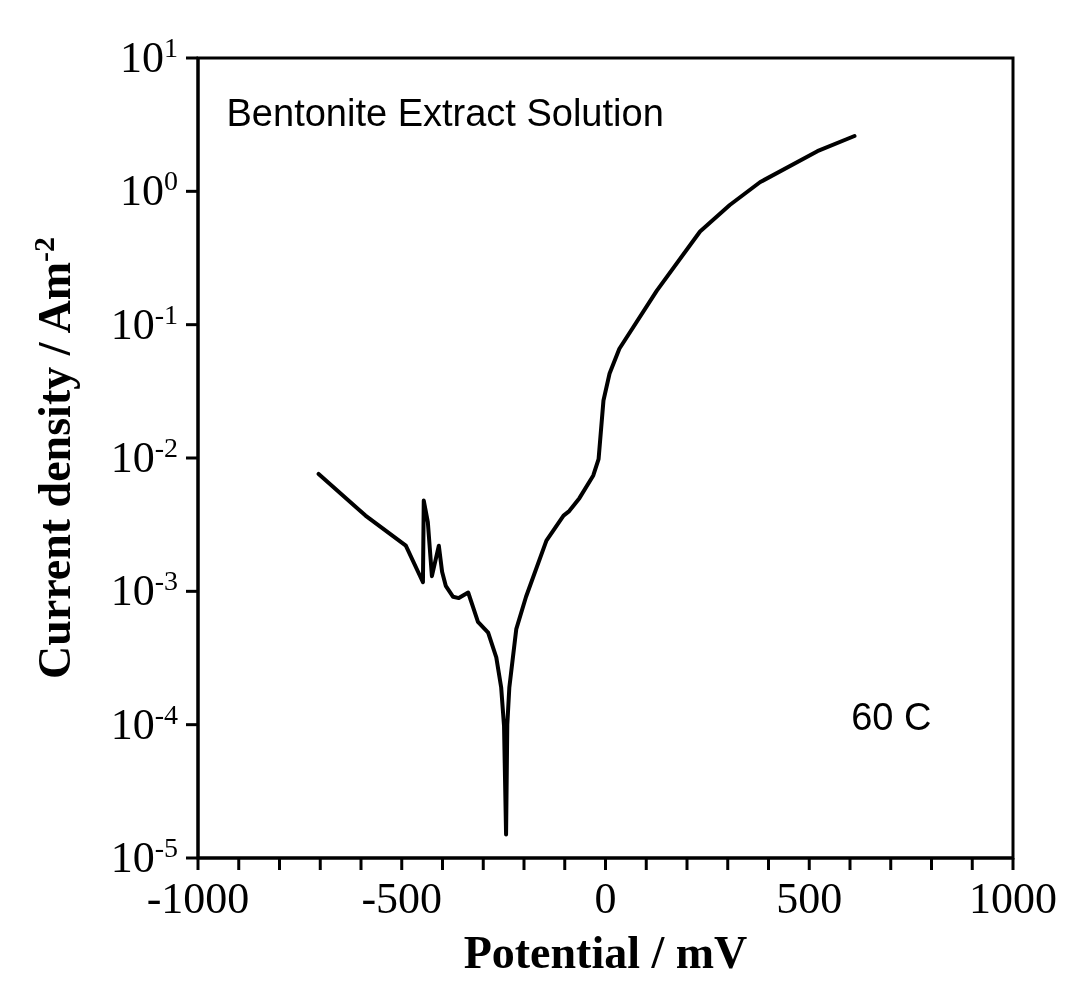  I want to click on annotation: Bentonite Extract Solution, so click(445, 113).